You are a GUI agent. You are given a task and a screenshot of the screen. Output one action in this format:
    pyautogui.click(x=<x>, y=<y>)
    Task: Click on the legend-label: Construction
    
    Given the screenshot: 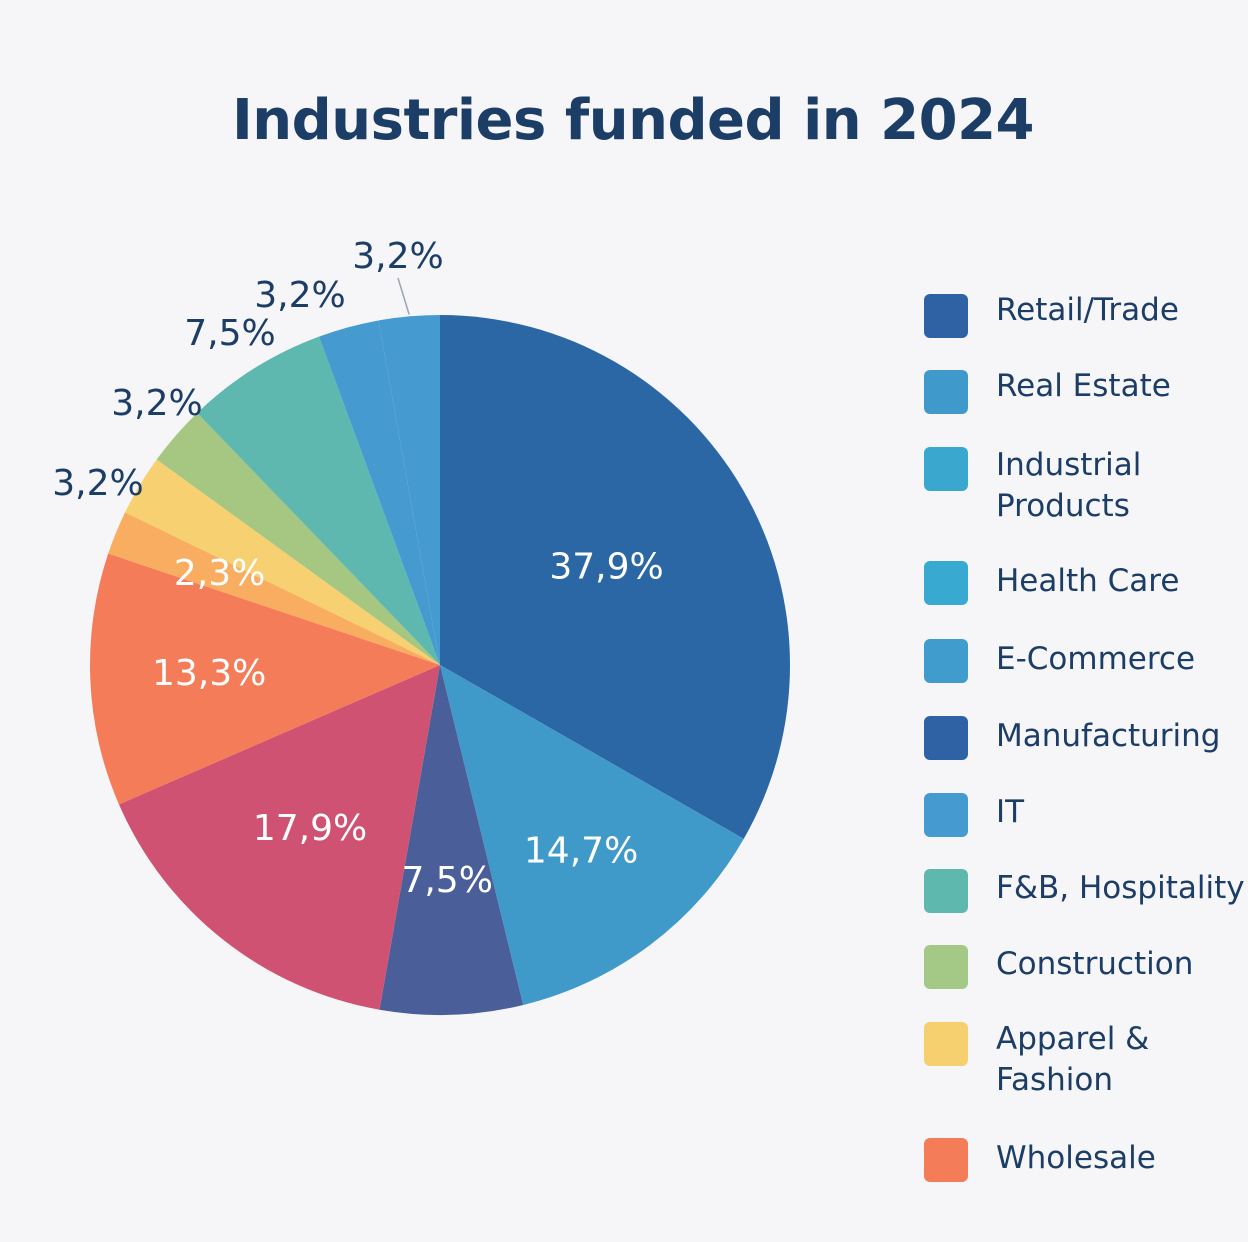 What is the action you would take?
    pyautogui.click(x=1095, y=964)
    